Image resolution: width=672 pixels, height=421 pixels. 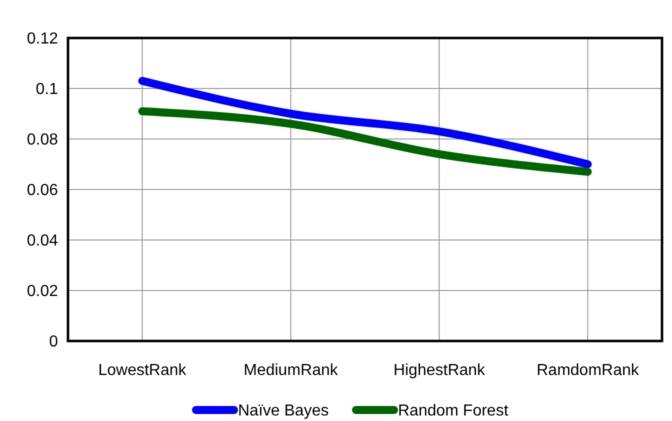 I want to click on y-tick-label: 0, so click(x=53, y=342).